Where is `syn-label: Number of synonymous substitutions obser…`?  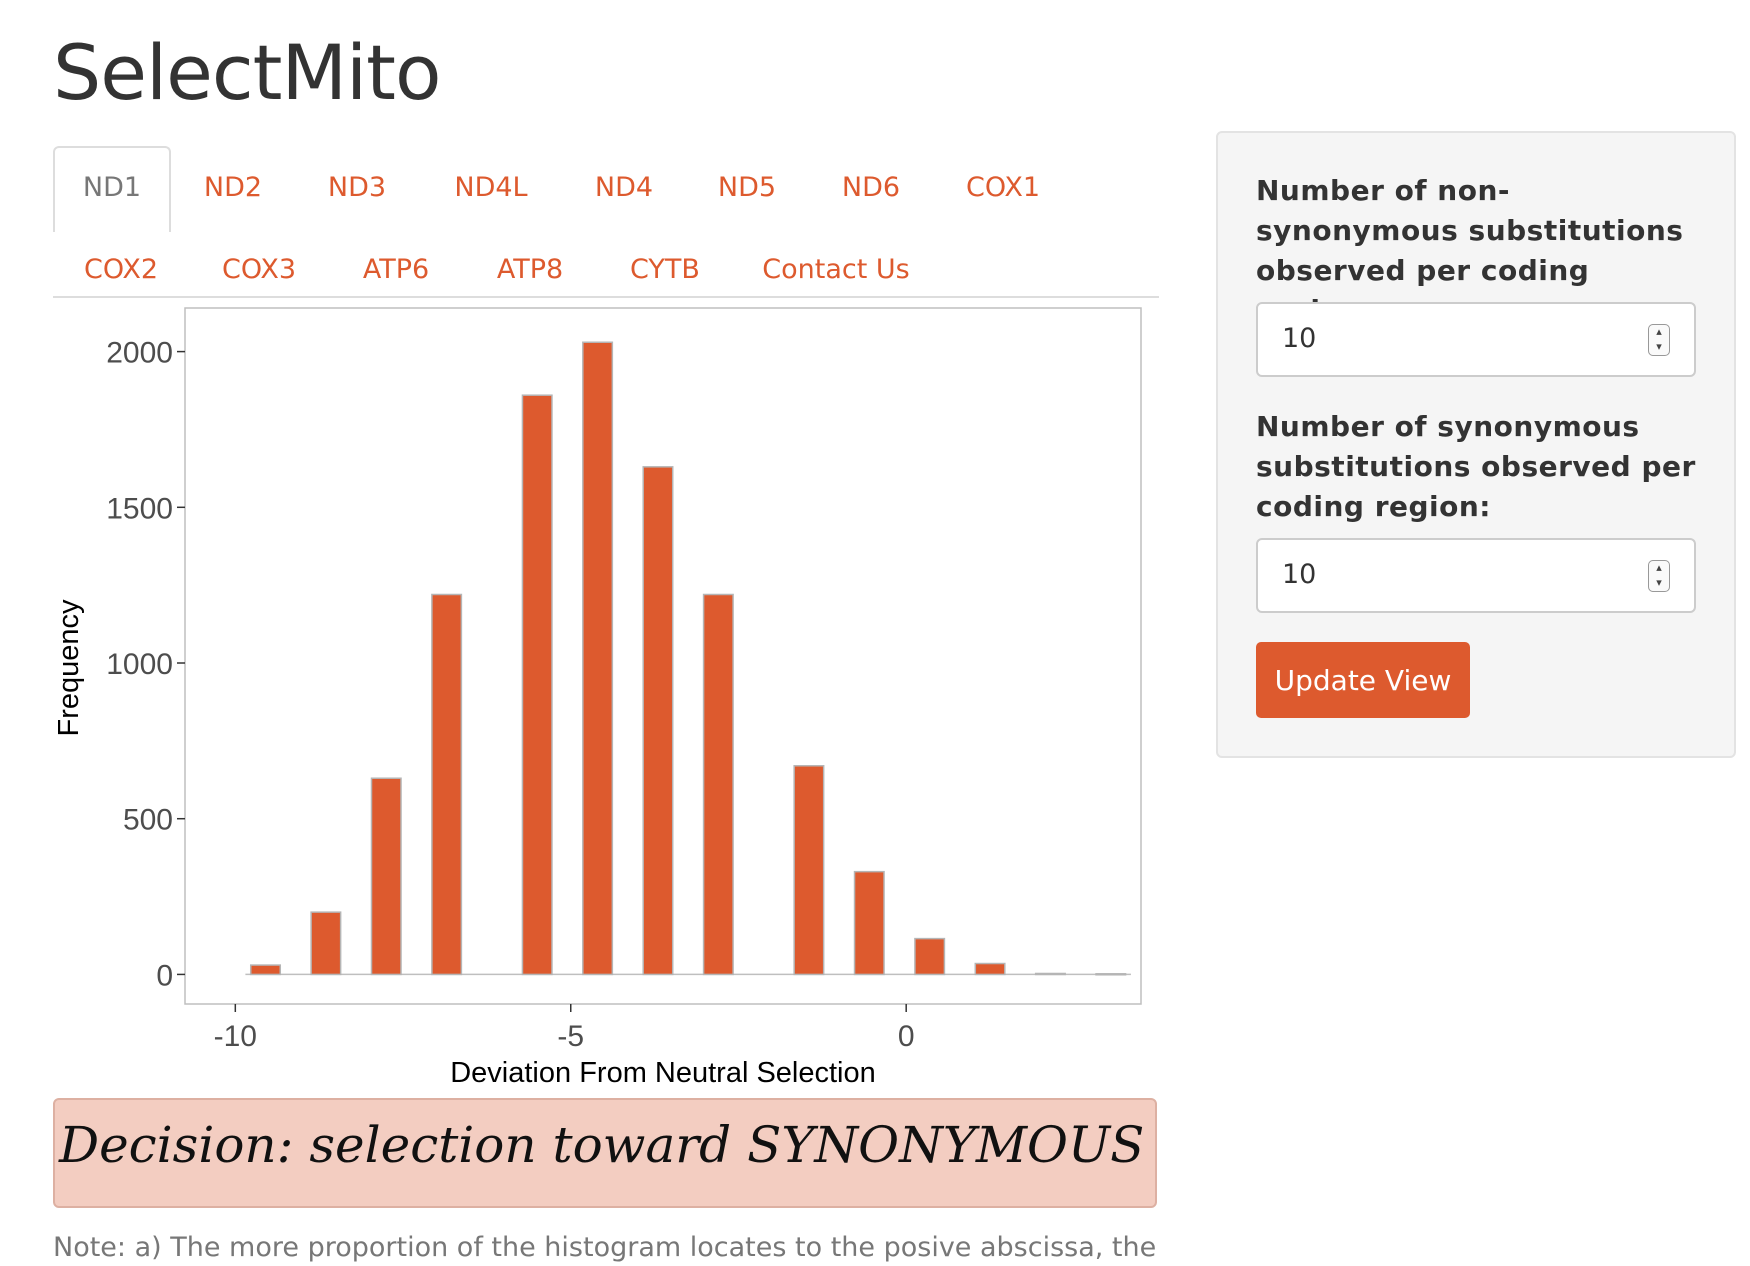 syn-label: Number of synonymous substitutions obser… is located at coordinates (1476, 466).